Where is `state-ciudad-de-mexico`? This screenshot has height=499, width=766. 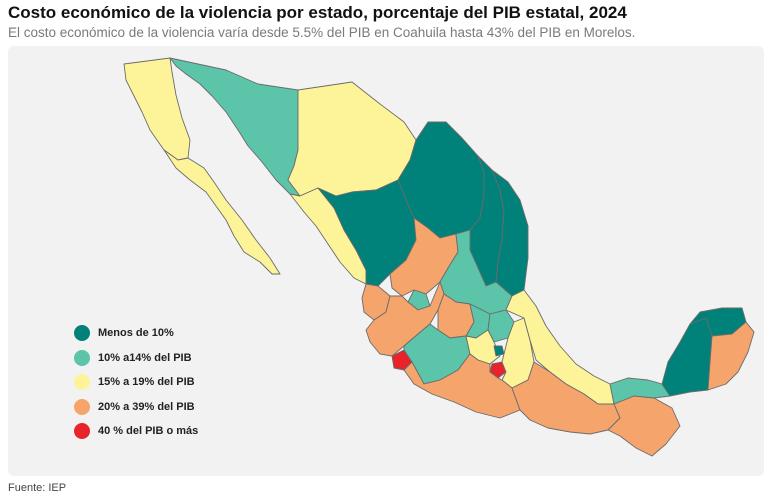
state-ciudad-de-mexico is located at coordinates (499, 351).